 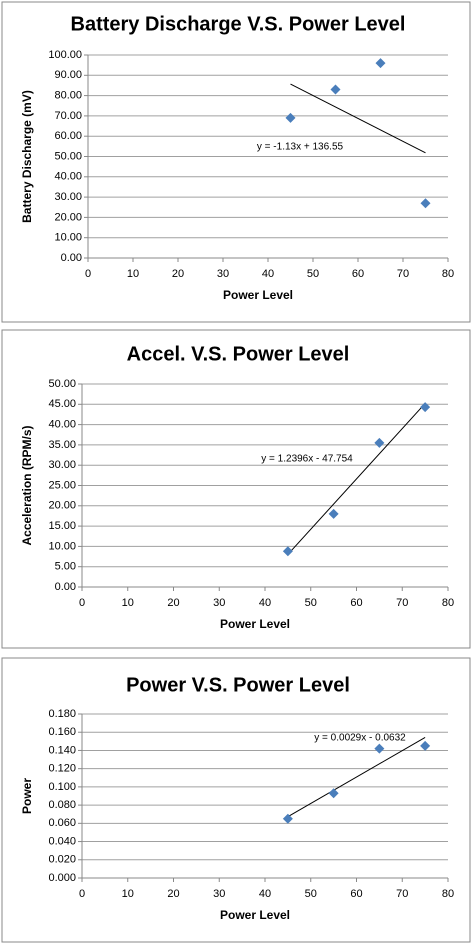 What do you see at coordinates (307, 459) in the screenshot?
I see `trendline-equation: y = 1.2396x - 47.754` at bounding box center [307, 459].